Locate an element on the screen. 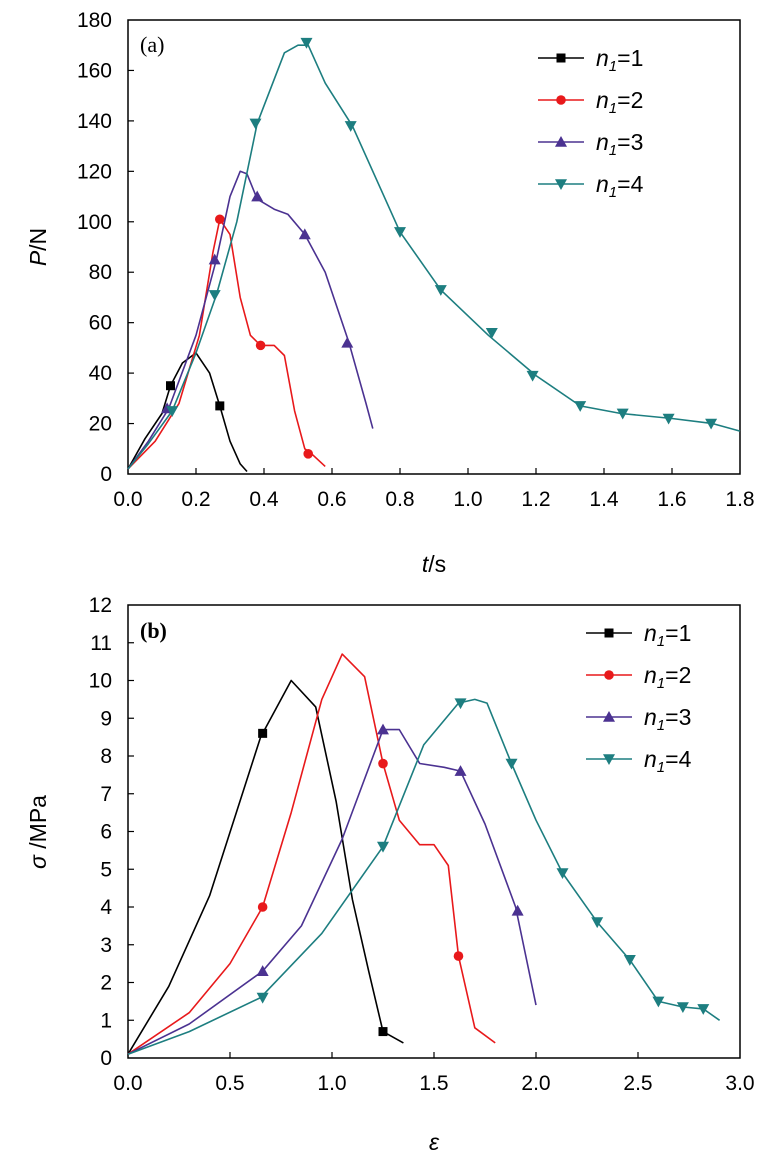 Image resolution: width=768 pixels, height=1163 pixels. x-tick-label: 2.0 is located at coordinates (535, 1083).